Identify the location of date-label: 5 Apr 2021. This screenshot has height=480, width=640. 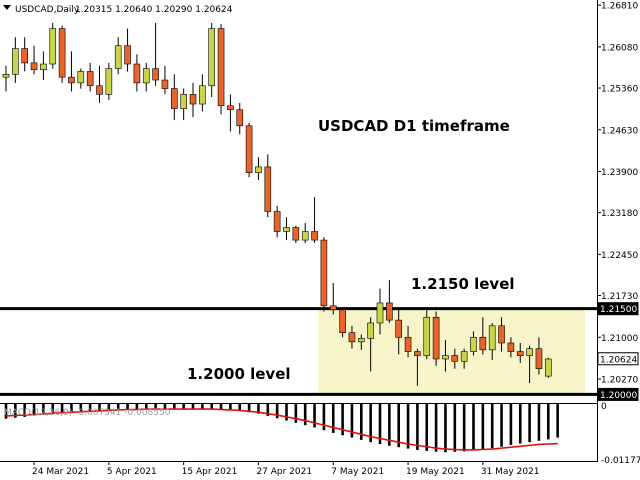
(132, 472).